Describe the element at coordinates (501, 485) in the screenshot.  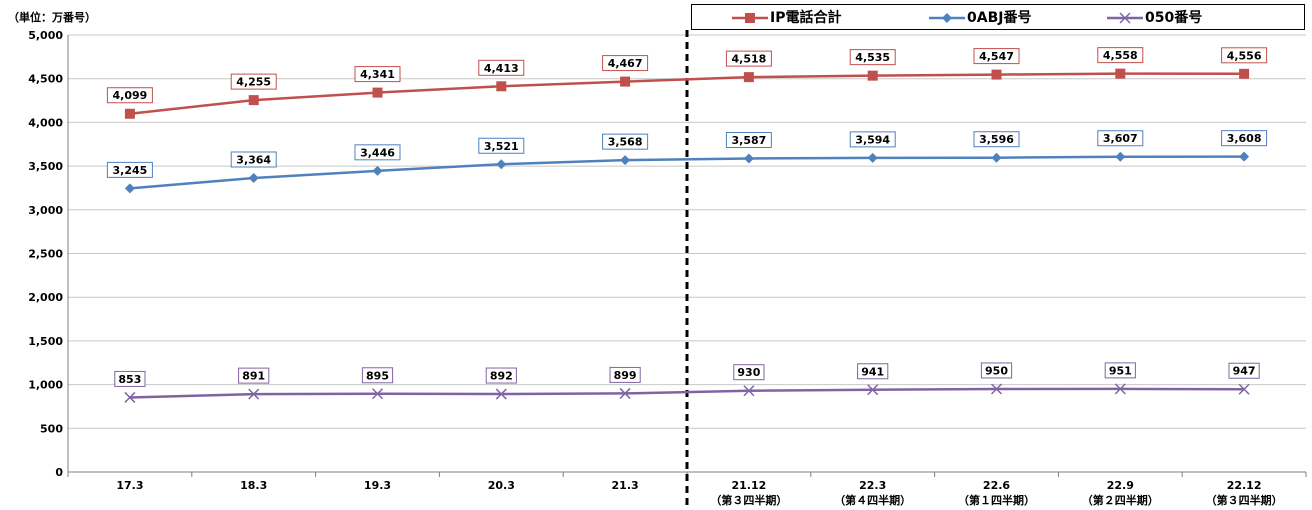
I see `x-tick-label: 20.3` at that location.